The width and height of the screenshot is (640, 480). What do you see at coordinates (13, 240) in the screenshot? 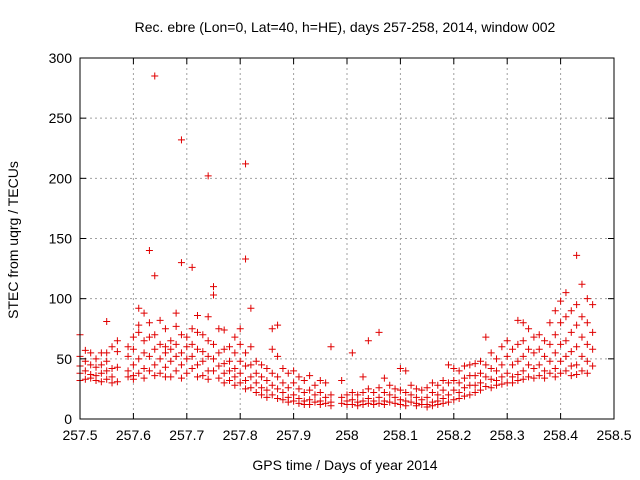
I see `y-axis-label: STEC from uqrg / TECUs` at bounding box center [13, 240].